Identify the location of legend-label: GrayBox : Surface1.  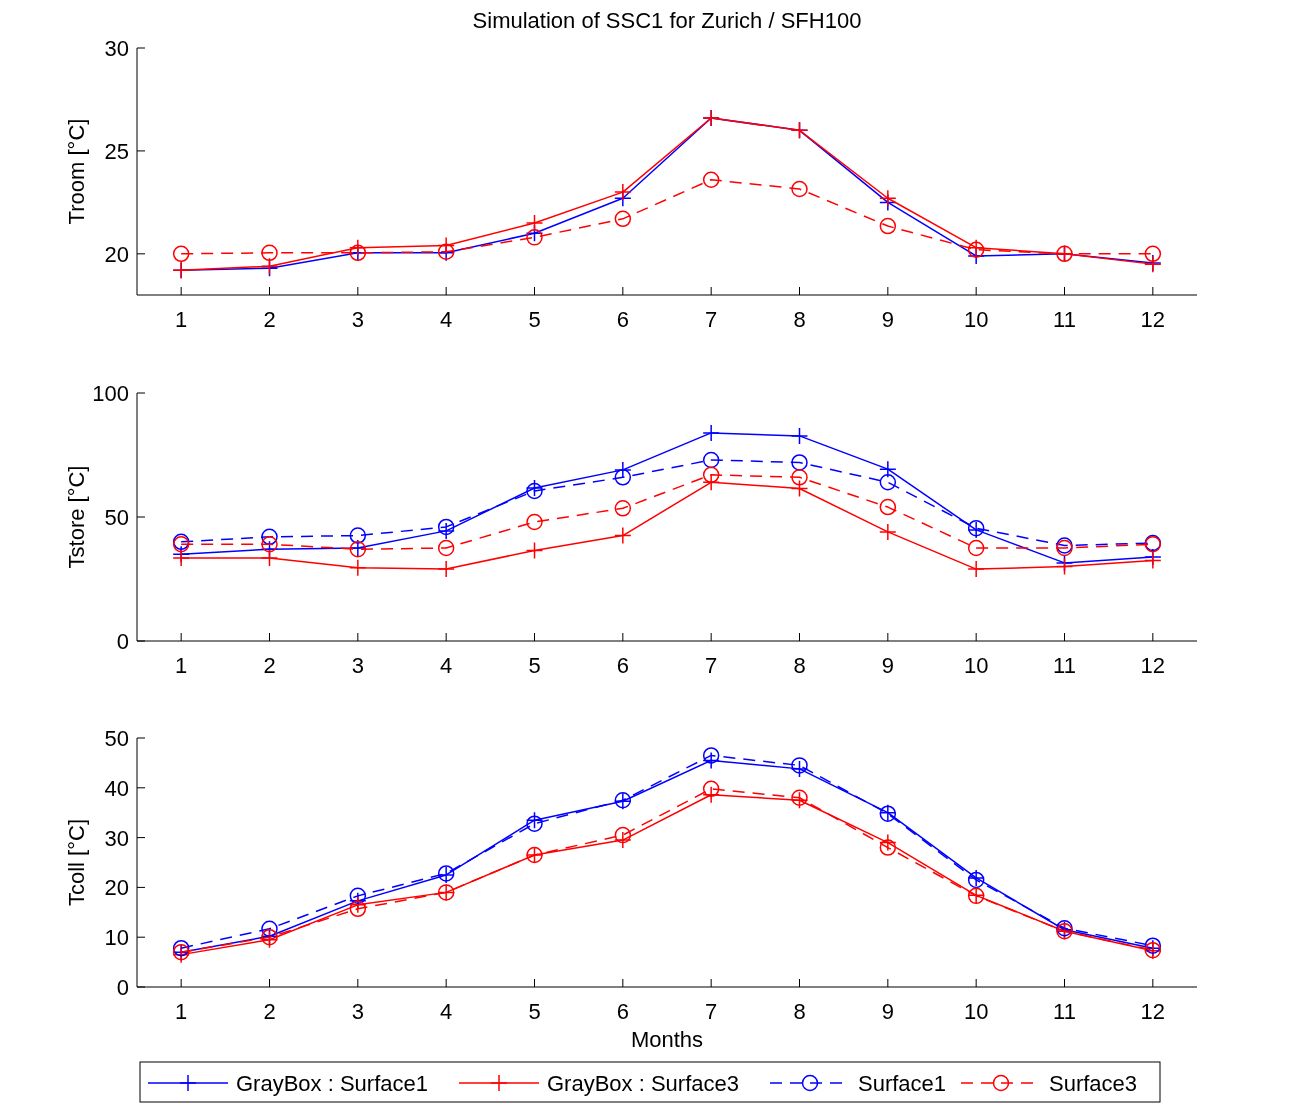
(332, 1083).